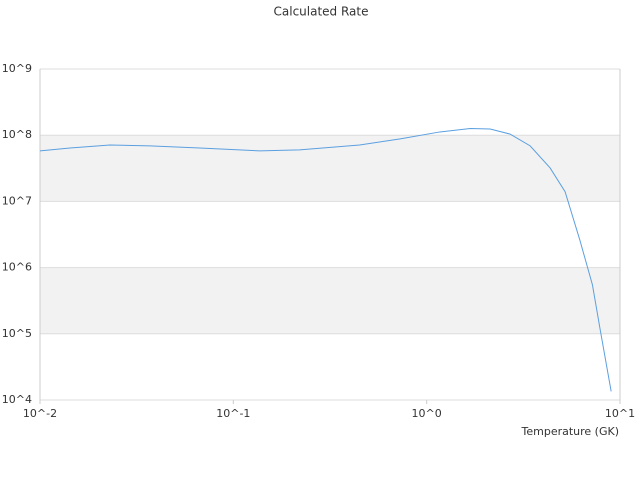  Describe the element at coordinates (570, 431) in the screenshot. I see `x-axis-label: Temperature (GK)` at that location.